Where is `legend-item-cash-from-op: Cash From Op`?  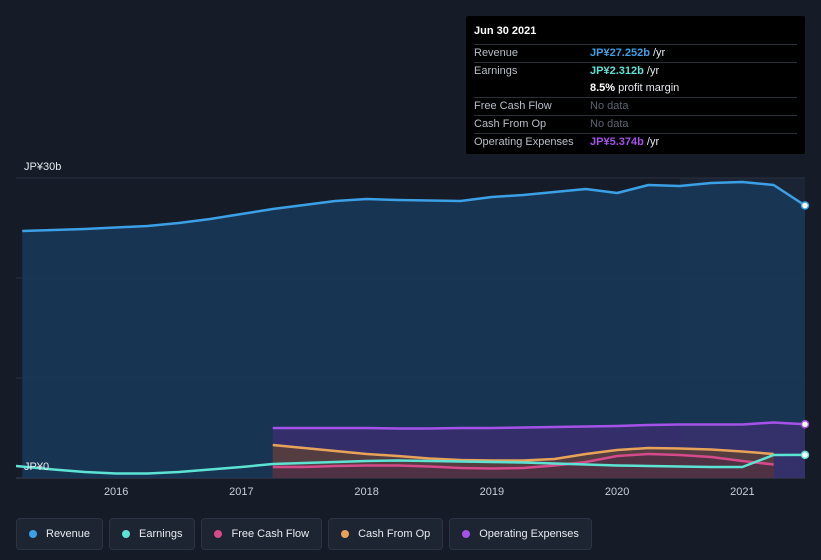 legend-item-cash-from-op: Cash From Op is located at coordinates (386, 534).